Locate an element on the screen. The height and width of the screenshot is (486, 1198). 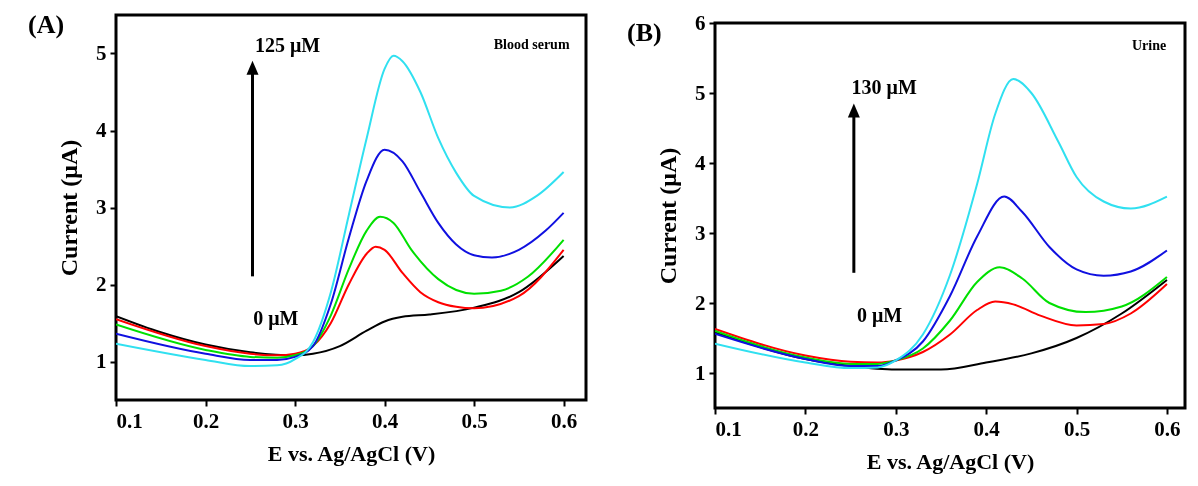
annotation: 130 μM is located at coordinates (884, 88).